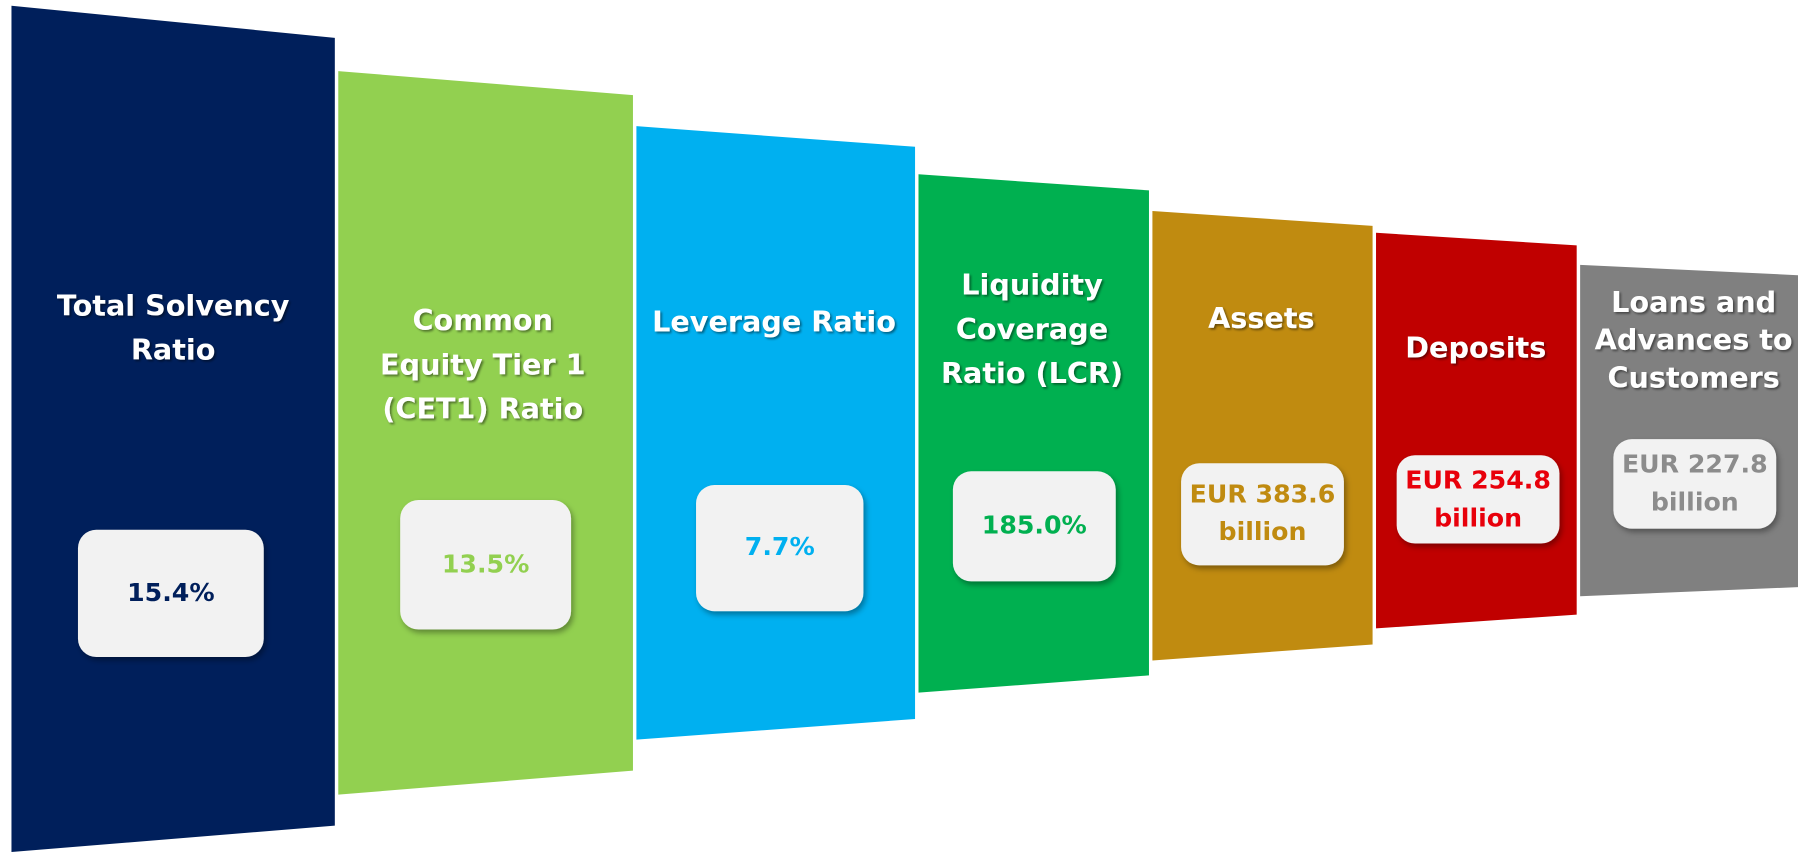  What do you see at coordinates (483, 364) in the screenshot?
I see `panel-title: Equity Tier 1` at bounding box center [483, 364].